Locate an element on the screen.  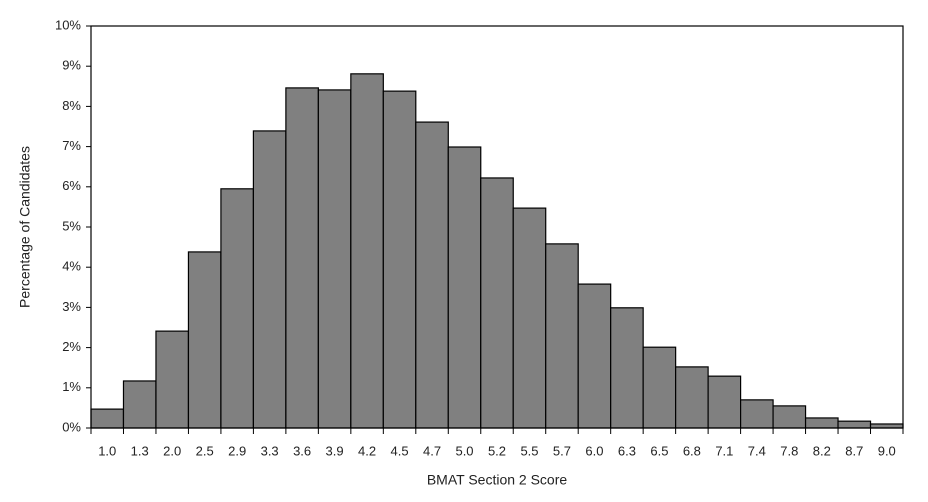
y-axis-title: Percentage of Candidates is located at coordinates (25, 227).